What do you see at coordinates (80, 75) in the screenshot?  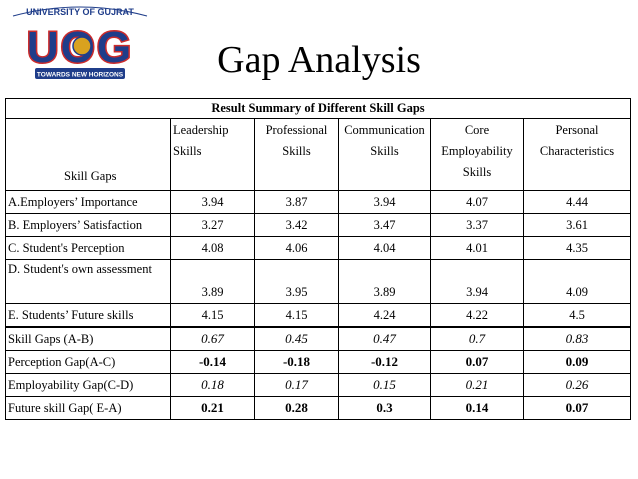 I see `logo-tagline: TOWARDS NEW HORIZONS` at bounding box center [80, 75].